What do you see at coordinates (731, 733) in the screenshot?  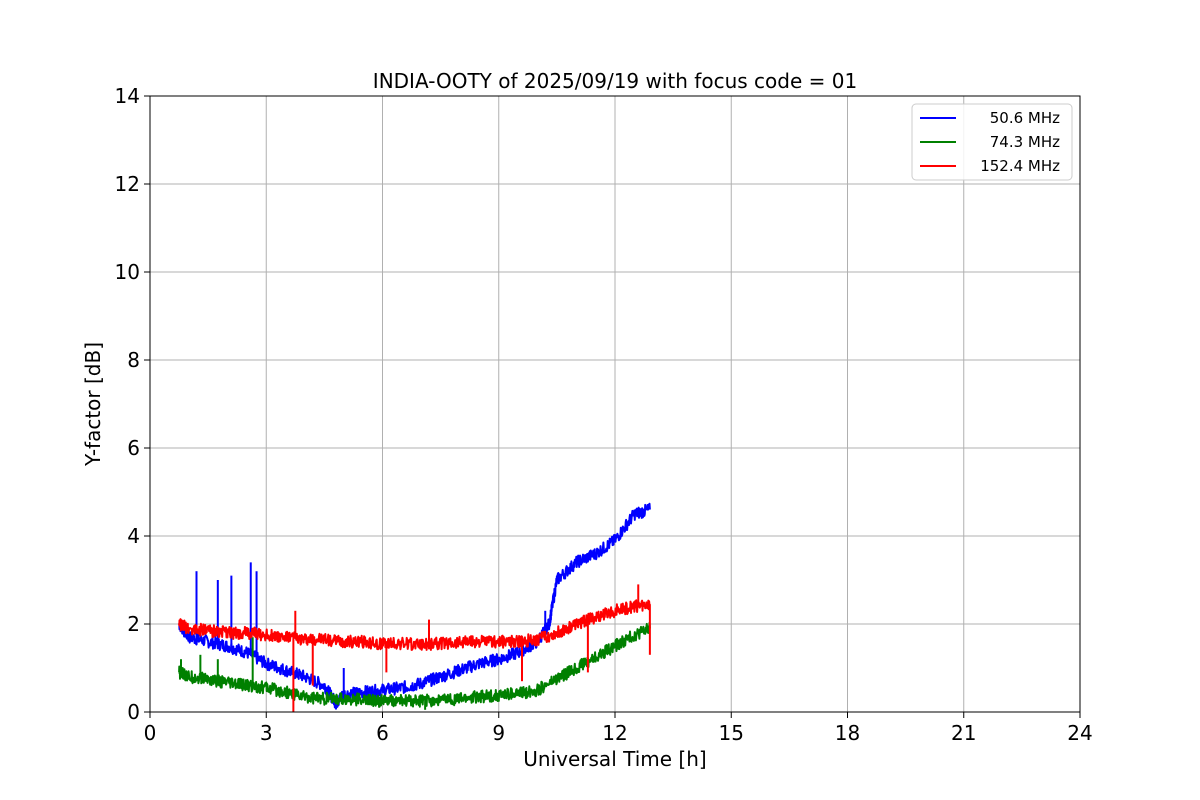 I see `x-tick-label: 15` at bounding box center [731, 733].